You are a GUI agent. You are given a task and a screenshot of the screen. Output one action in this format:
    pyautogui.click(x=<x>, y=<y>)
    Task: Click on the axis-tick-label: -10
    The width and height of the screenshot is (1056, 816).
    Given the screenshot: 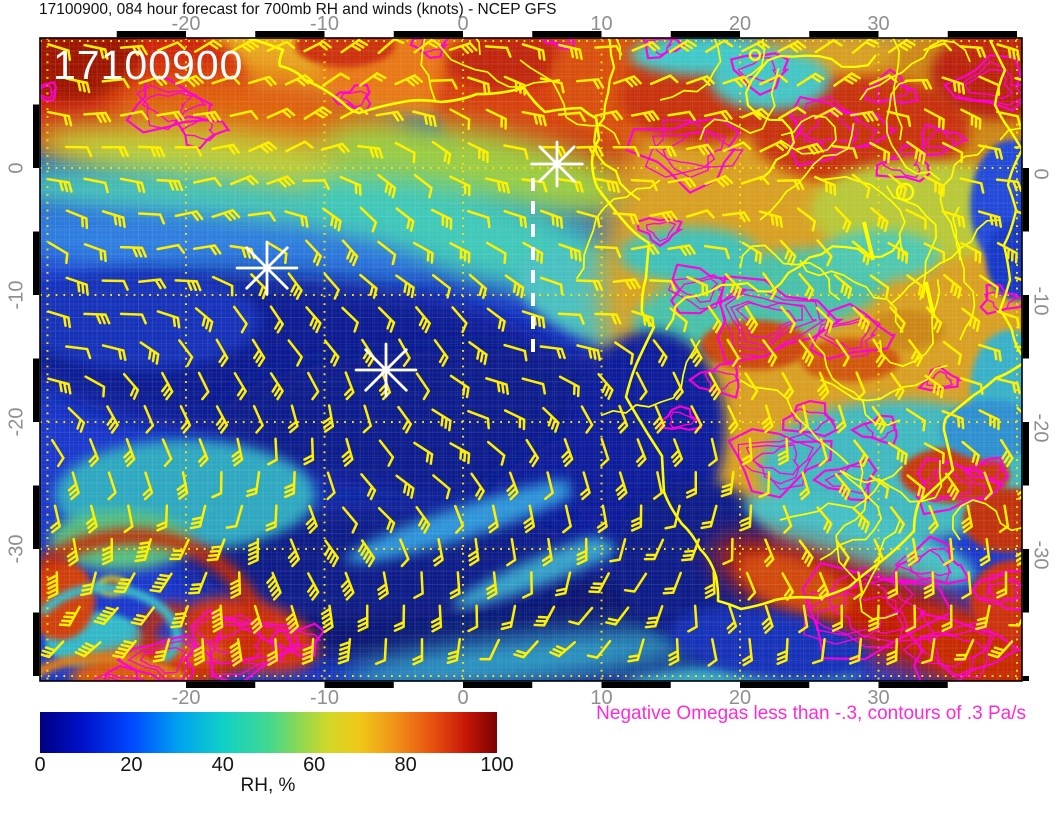 What is the action you would take?
    pyautogui.click(x=324, y=24)
    